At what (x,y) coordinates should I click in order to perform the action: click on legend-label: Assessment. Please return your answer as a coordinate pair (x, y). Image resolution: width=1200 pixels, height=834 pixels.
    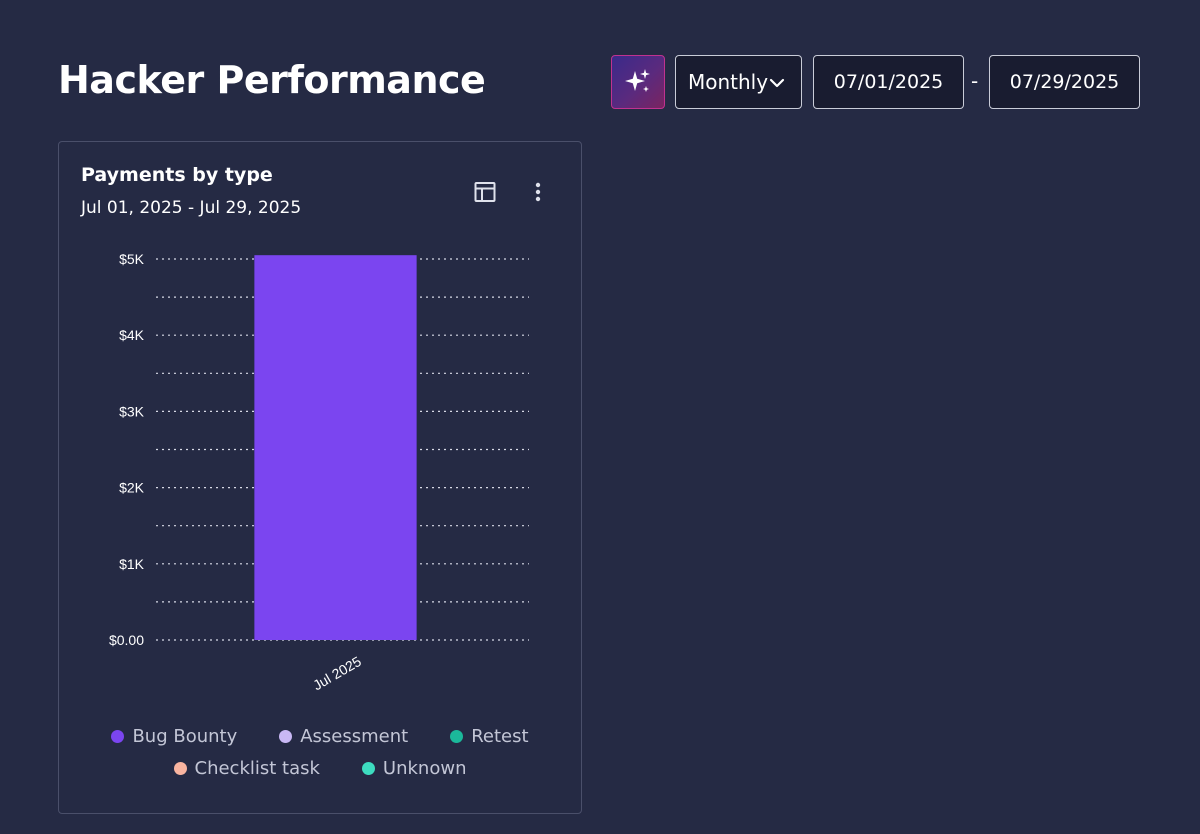
    Looking at the image, I should click on (354, 736).